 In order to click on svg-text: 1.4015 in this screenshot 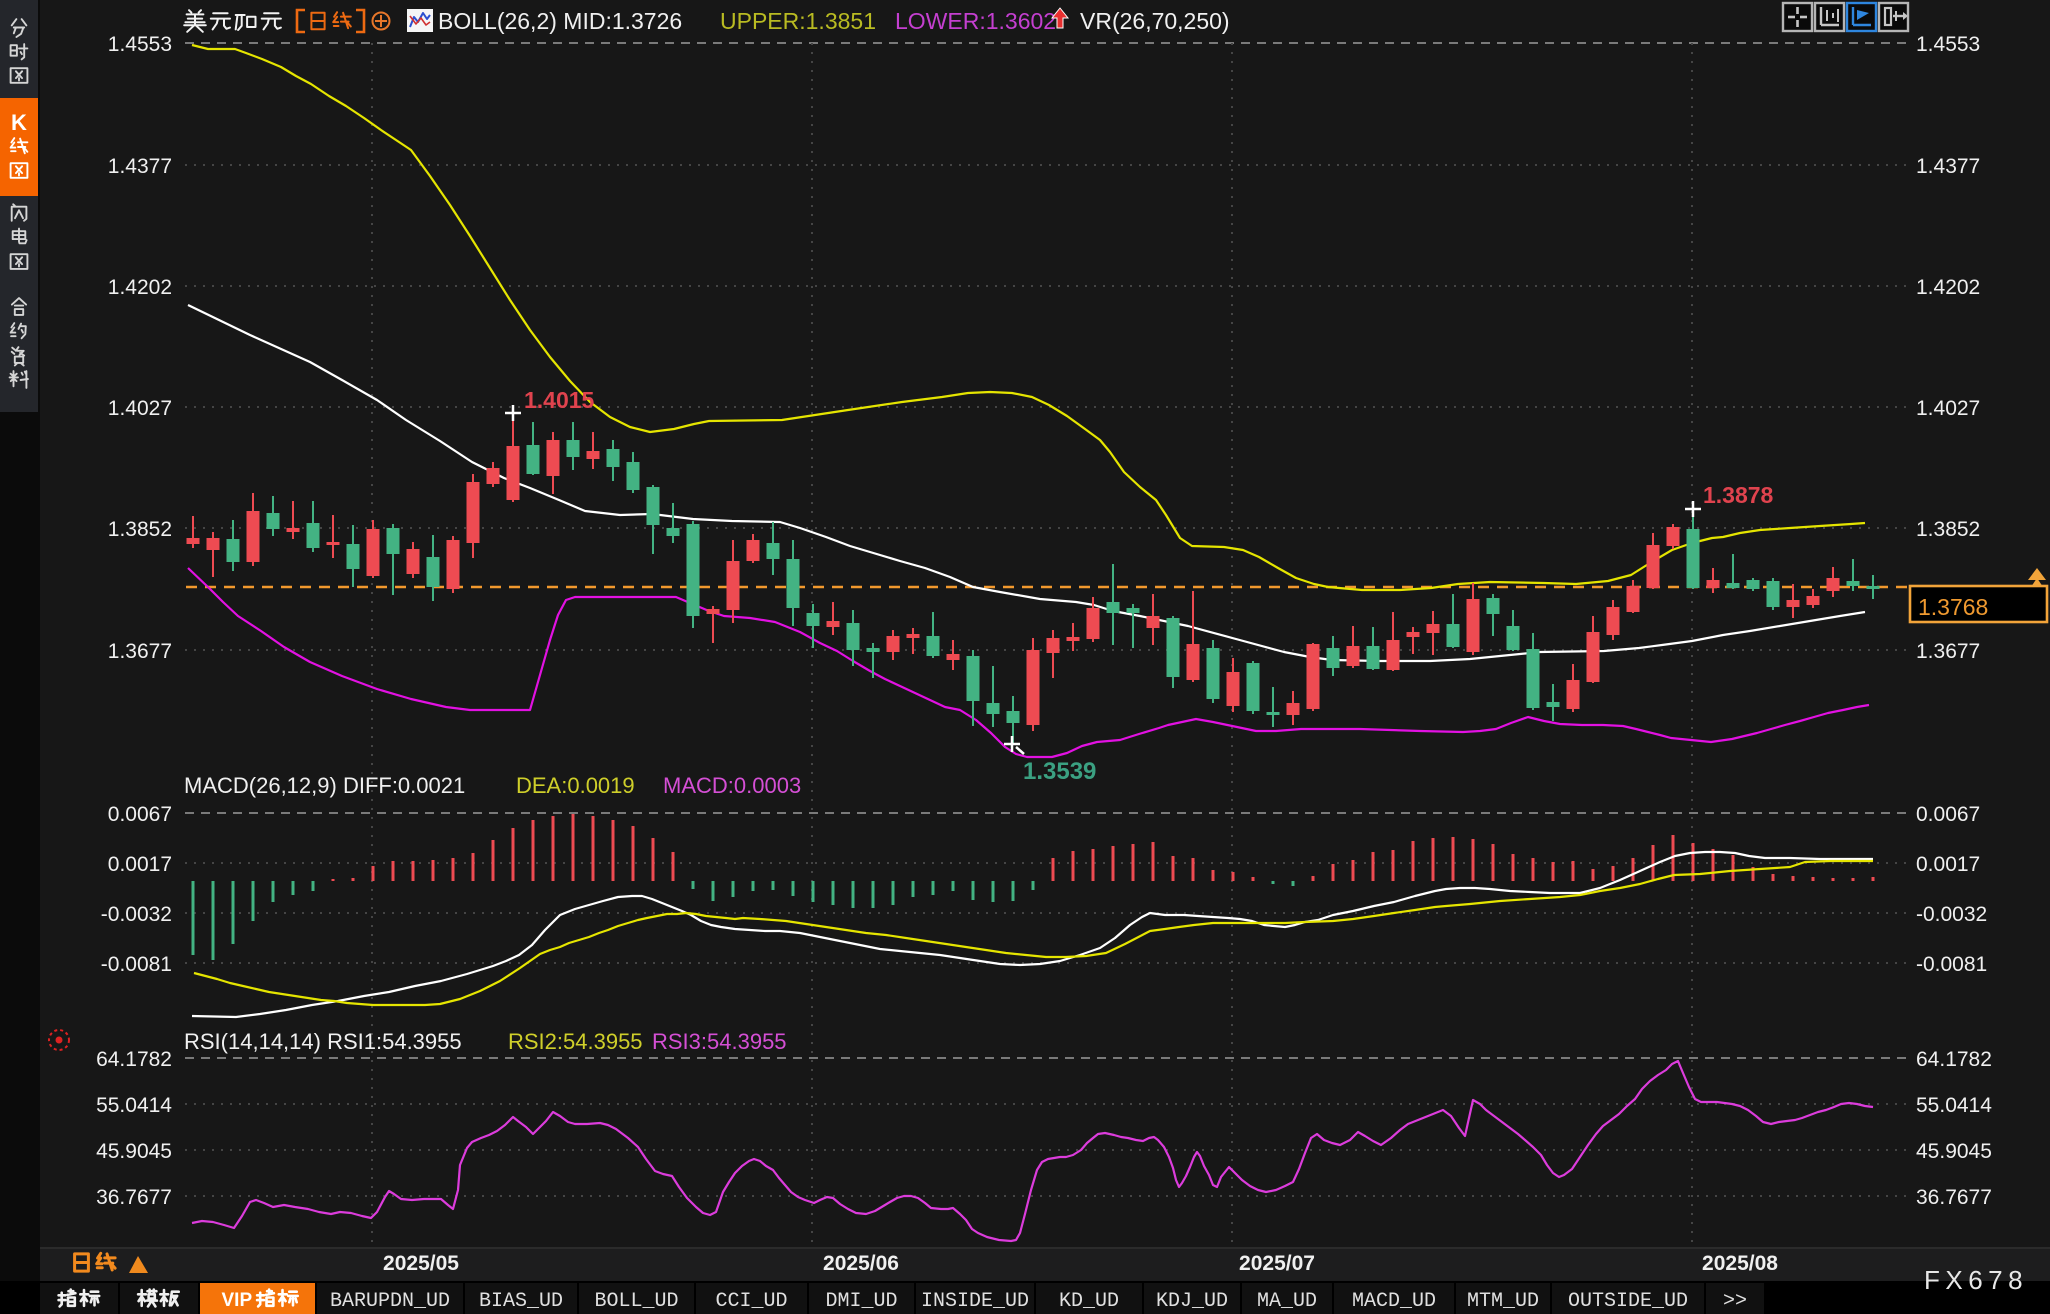, I will do `click(559, 400)`.